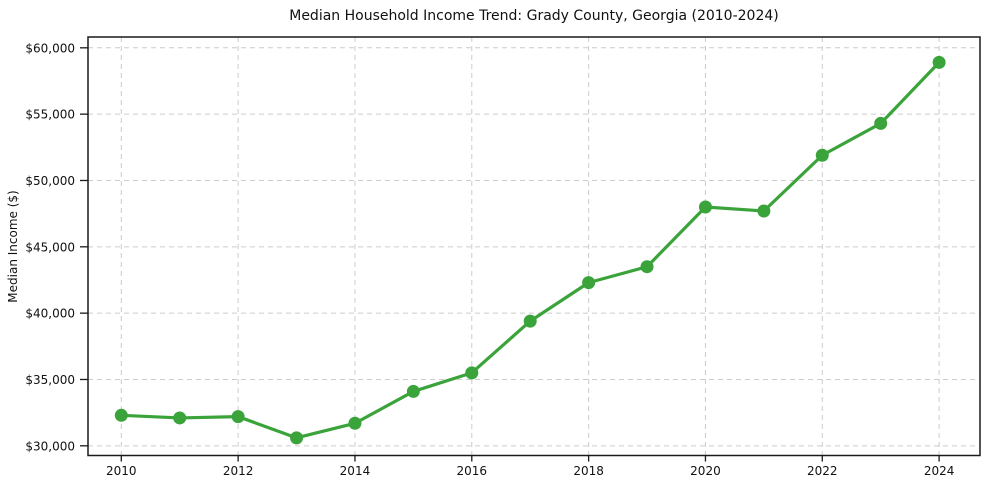  I want to click on data-point-2021, so click(764, 211).